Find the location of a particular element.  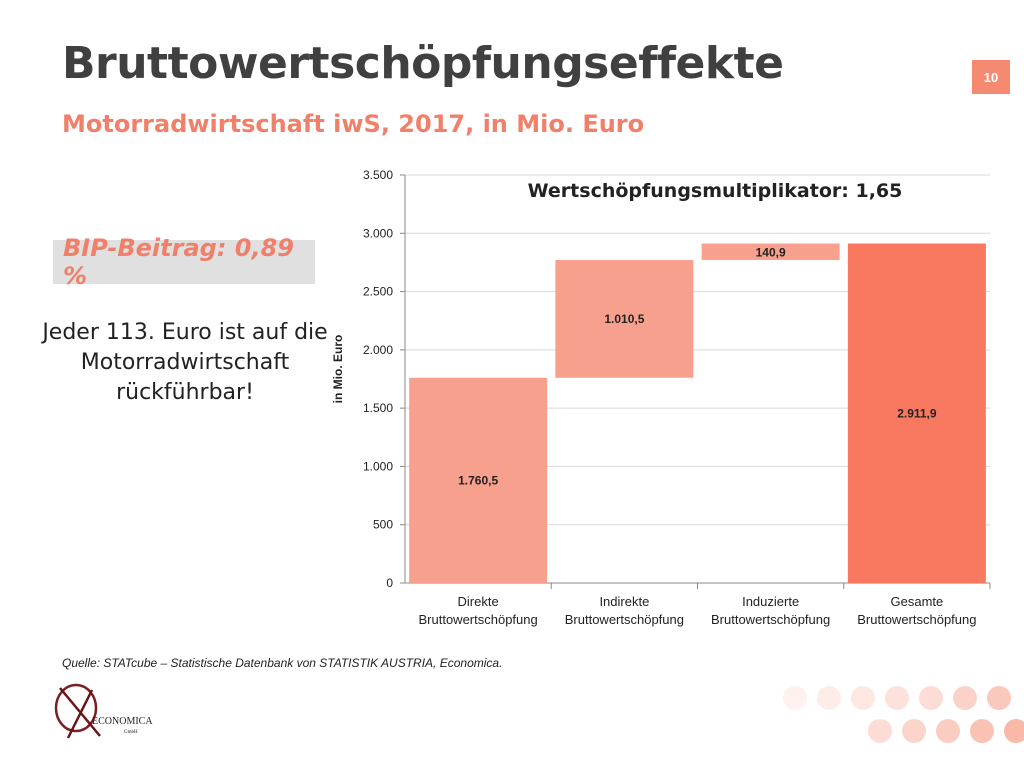

fact-line-2: Motorradwirtschaft is located at coordinates (185, 362).